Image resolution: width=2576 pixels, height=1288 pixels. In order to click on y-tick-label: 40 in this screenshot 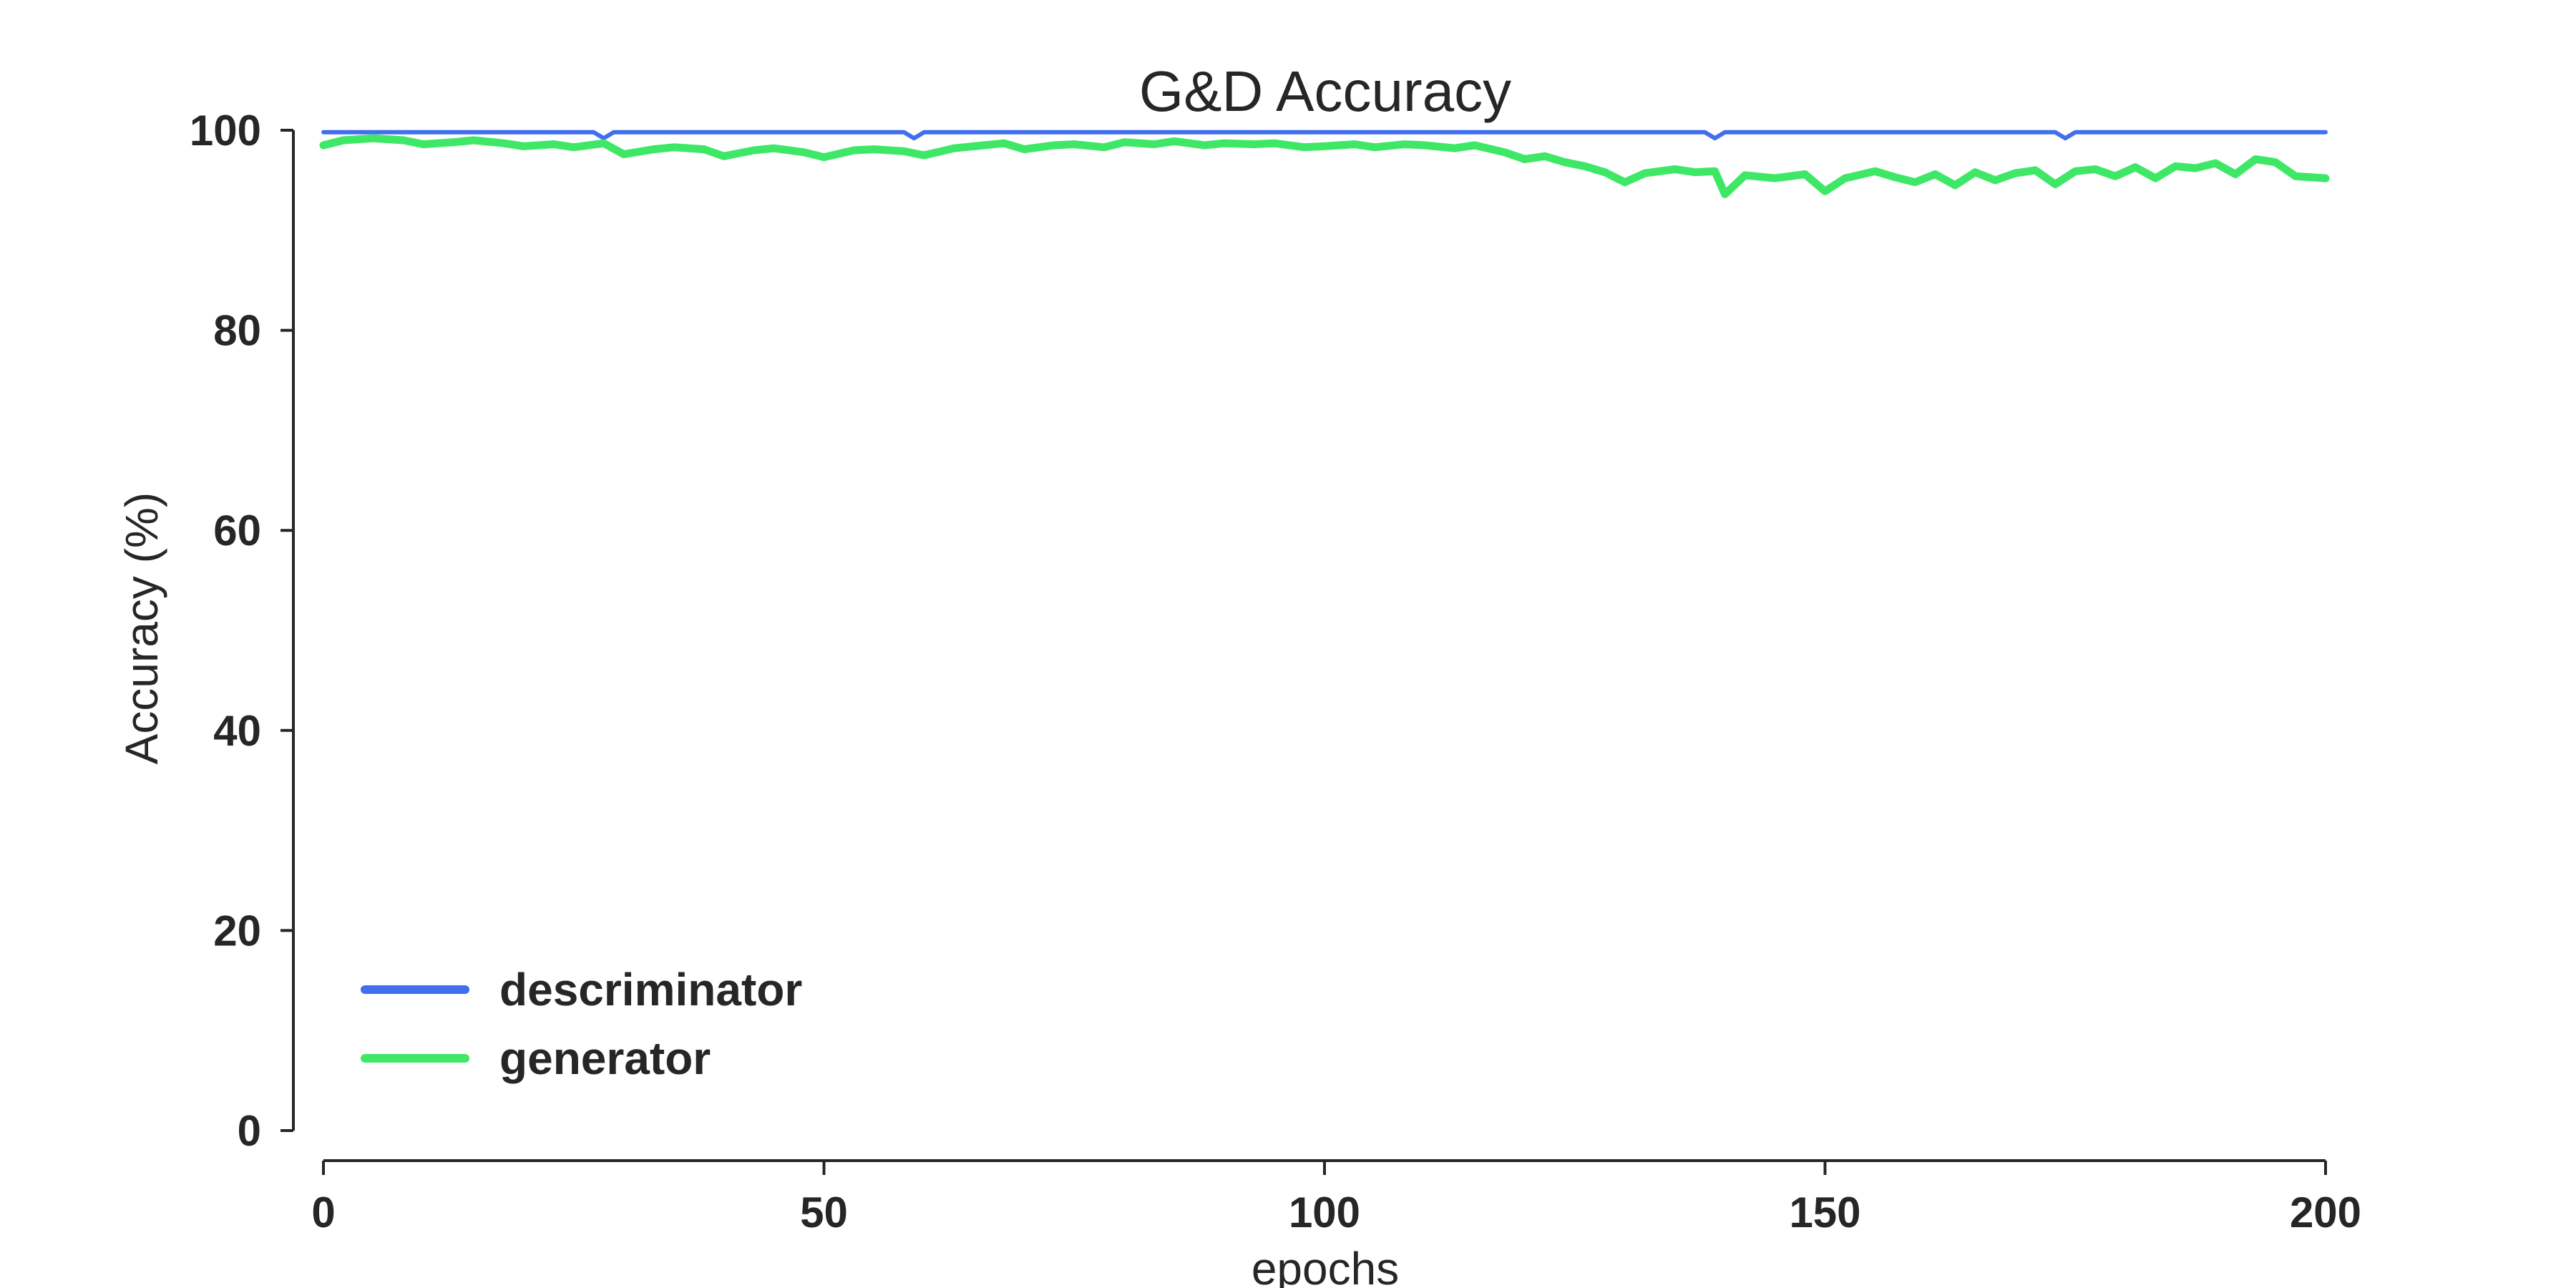, I will do `click(237, 731)`.